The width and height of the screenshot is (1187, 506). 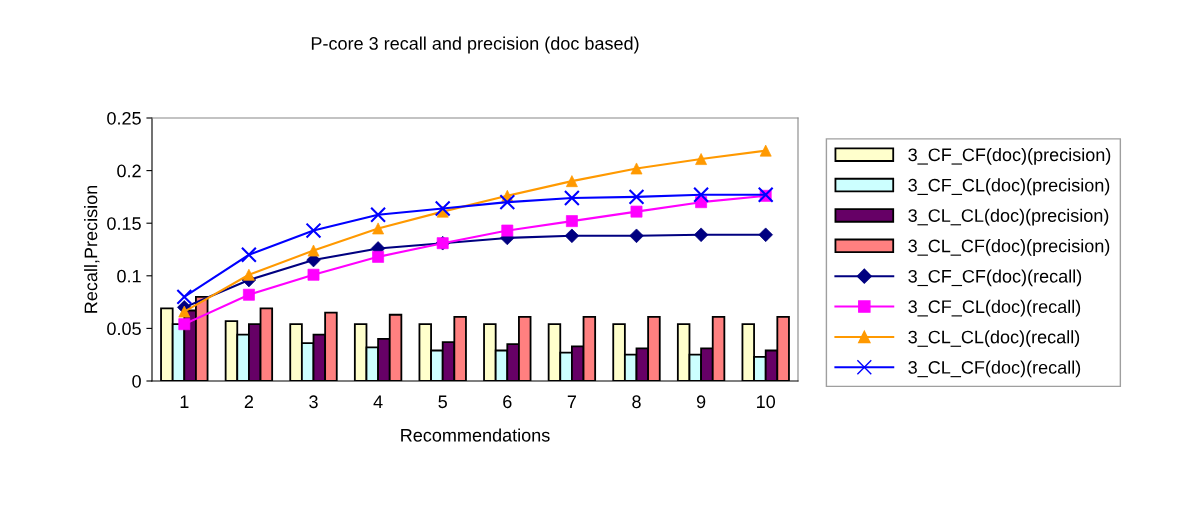 I want to click on y-tick-label: 0.15, so click(x=124, y=223).